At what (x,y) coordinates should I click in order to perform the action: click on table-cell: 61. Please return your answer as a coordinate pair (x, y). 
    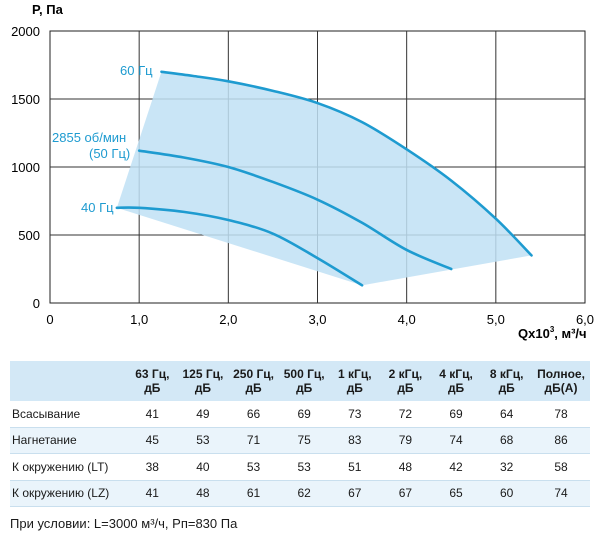
    Looking at the image, I should click on (253, 493).